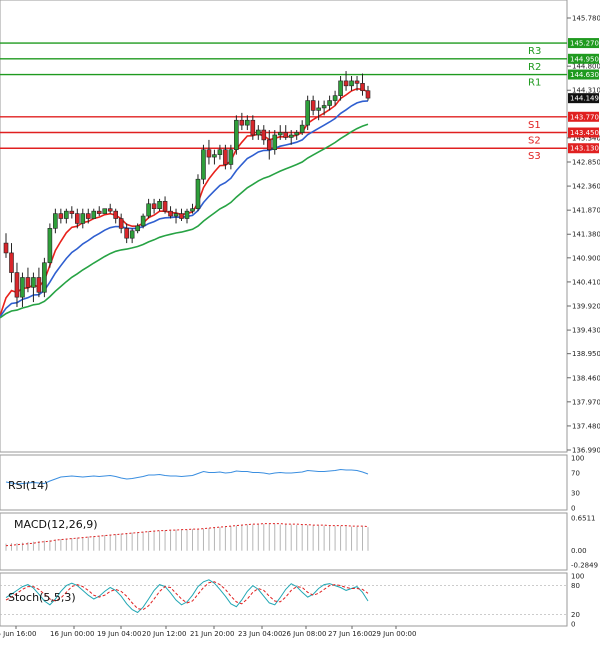 This screenshot has height=645, width=600. I want to click on y-tick-label: 141.870, so click(586, 211).